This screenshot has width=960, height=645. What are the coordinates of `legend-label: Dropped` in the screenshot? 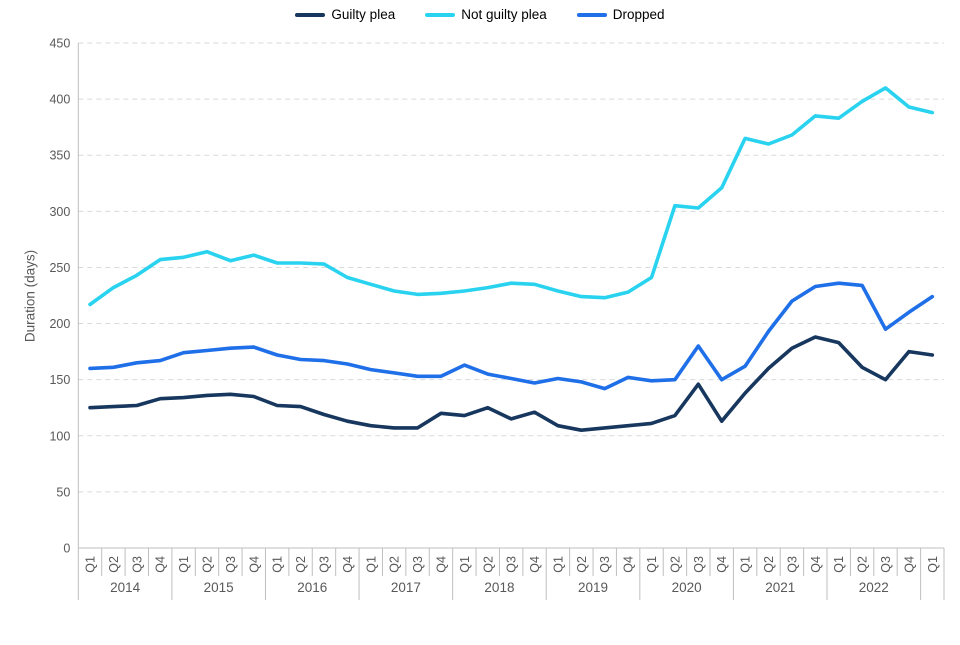 It's located at (638, 14).